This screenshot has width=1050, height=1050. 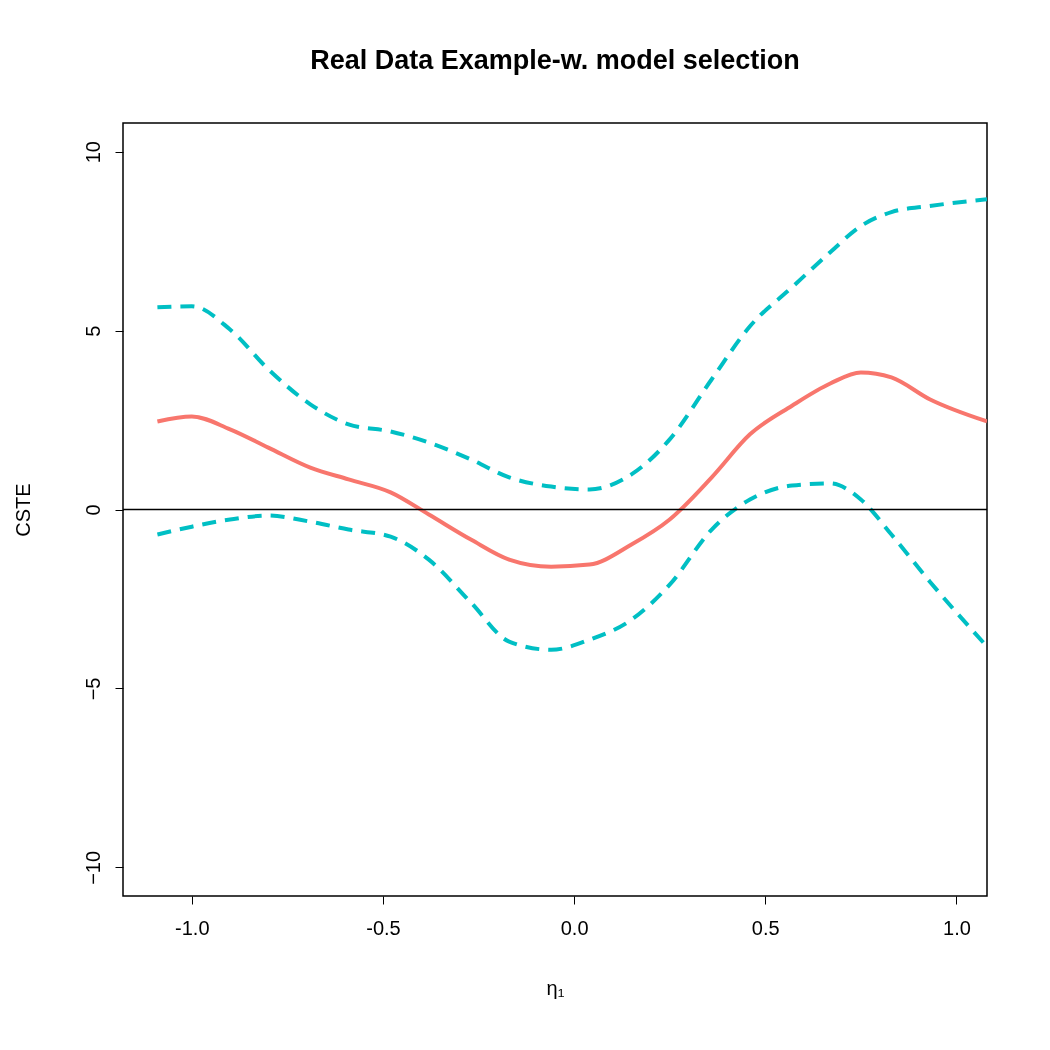 I want to click on x-tick-label: -1.0, so click(x=192, y=927).